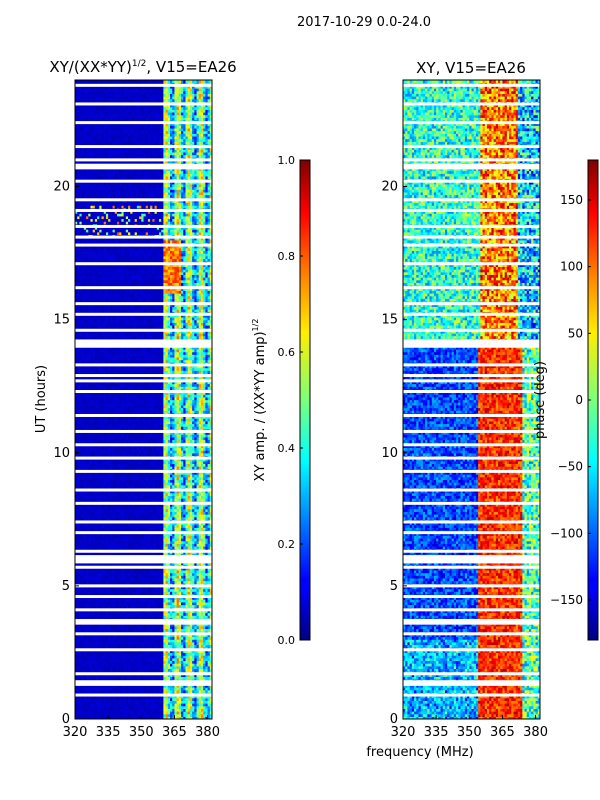 The image size is (600, 800). Describe the element at coordinates (436, 732) in the screenshot. I see `phase-x-tick-label: 335` at that location.